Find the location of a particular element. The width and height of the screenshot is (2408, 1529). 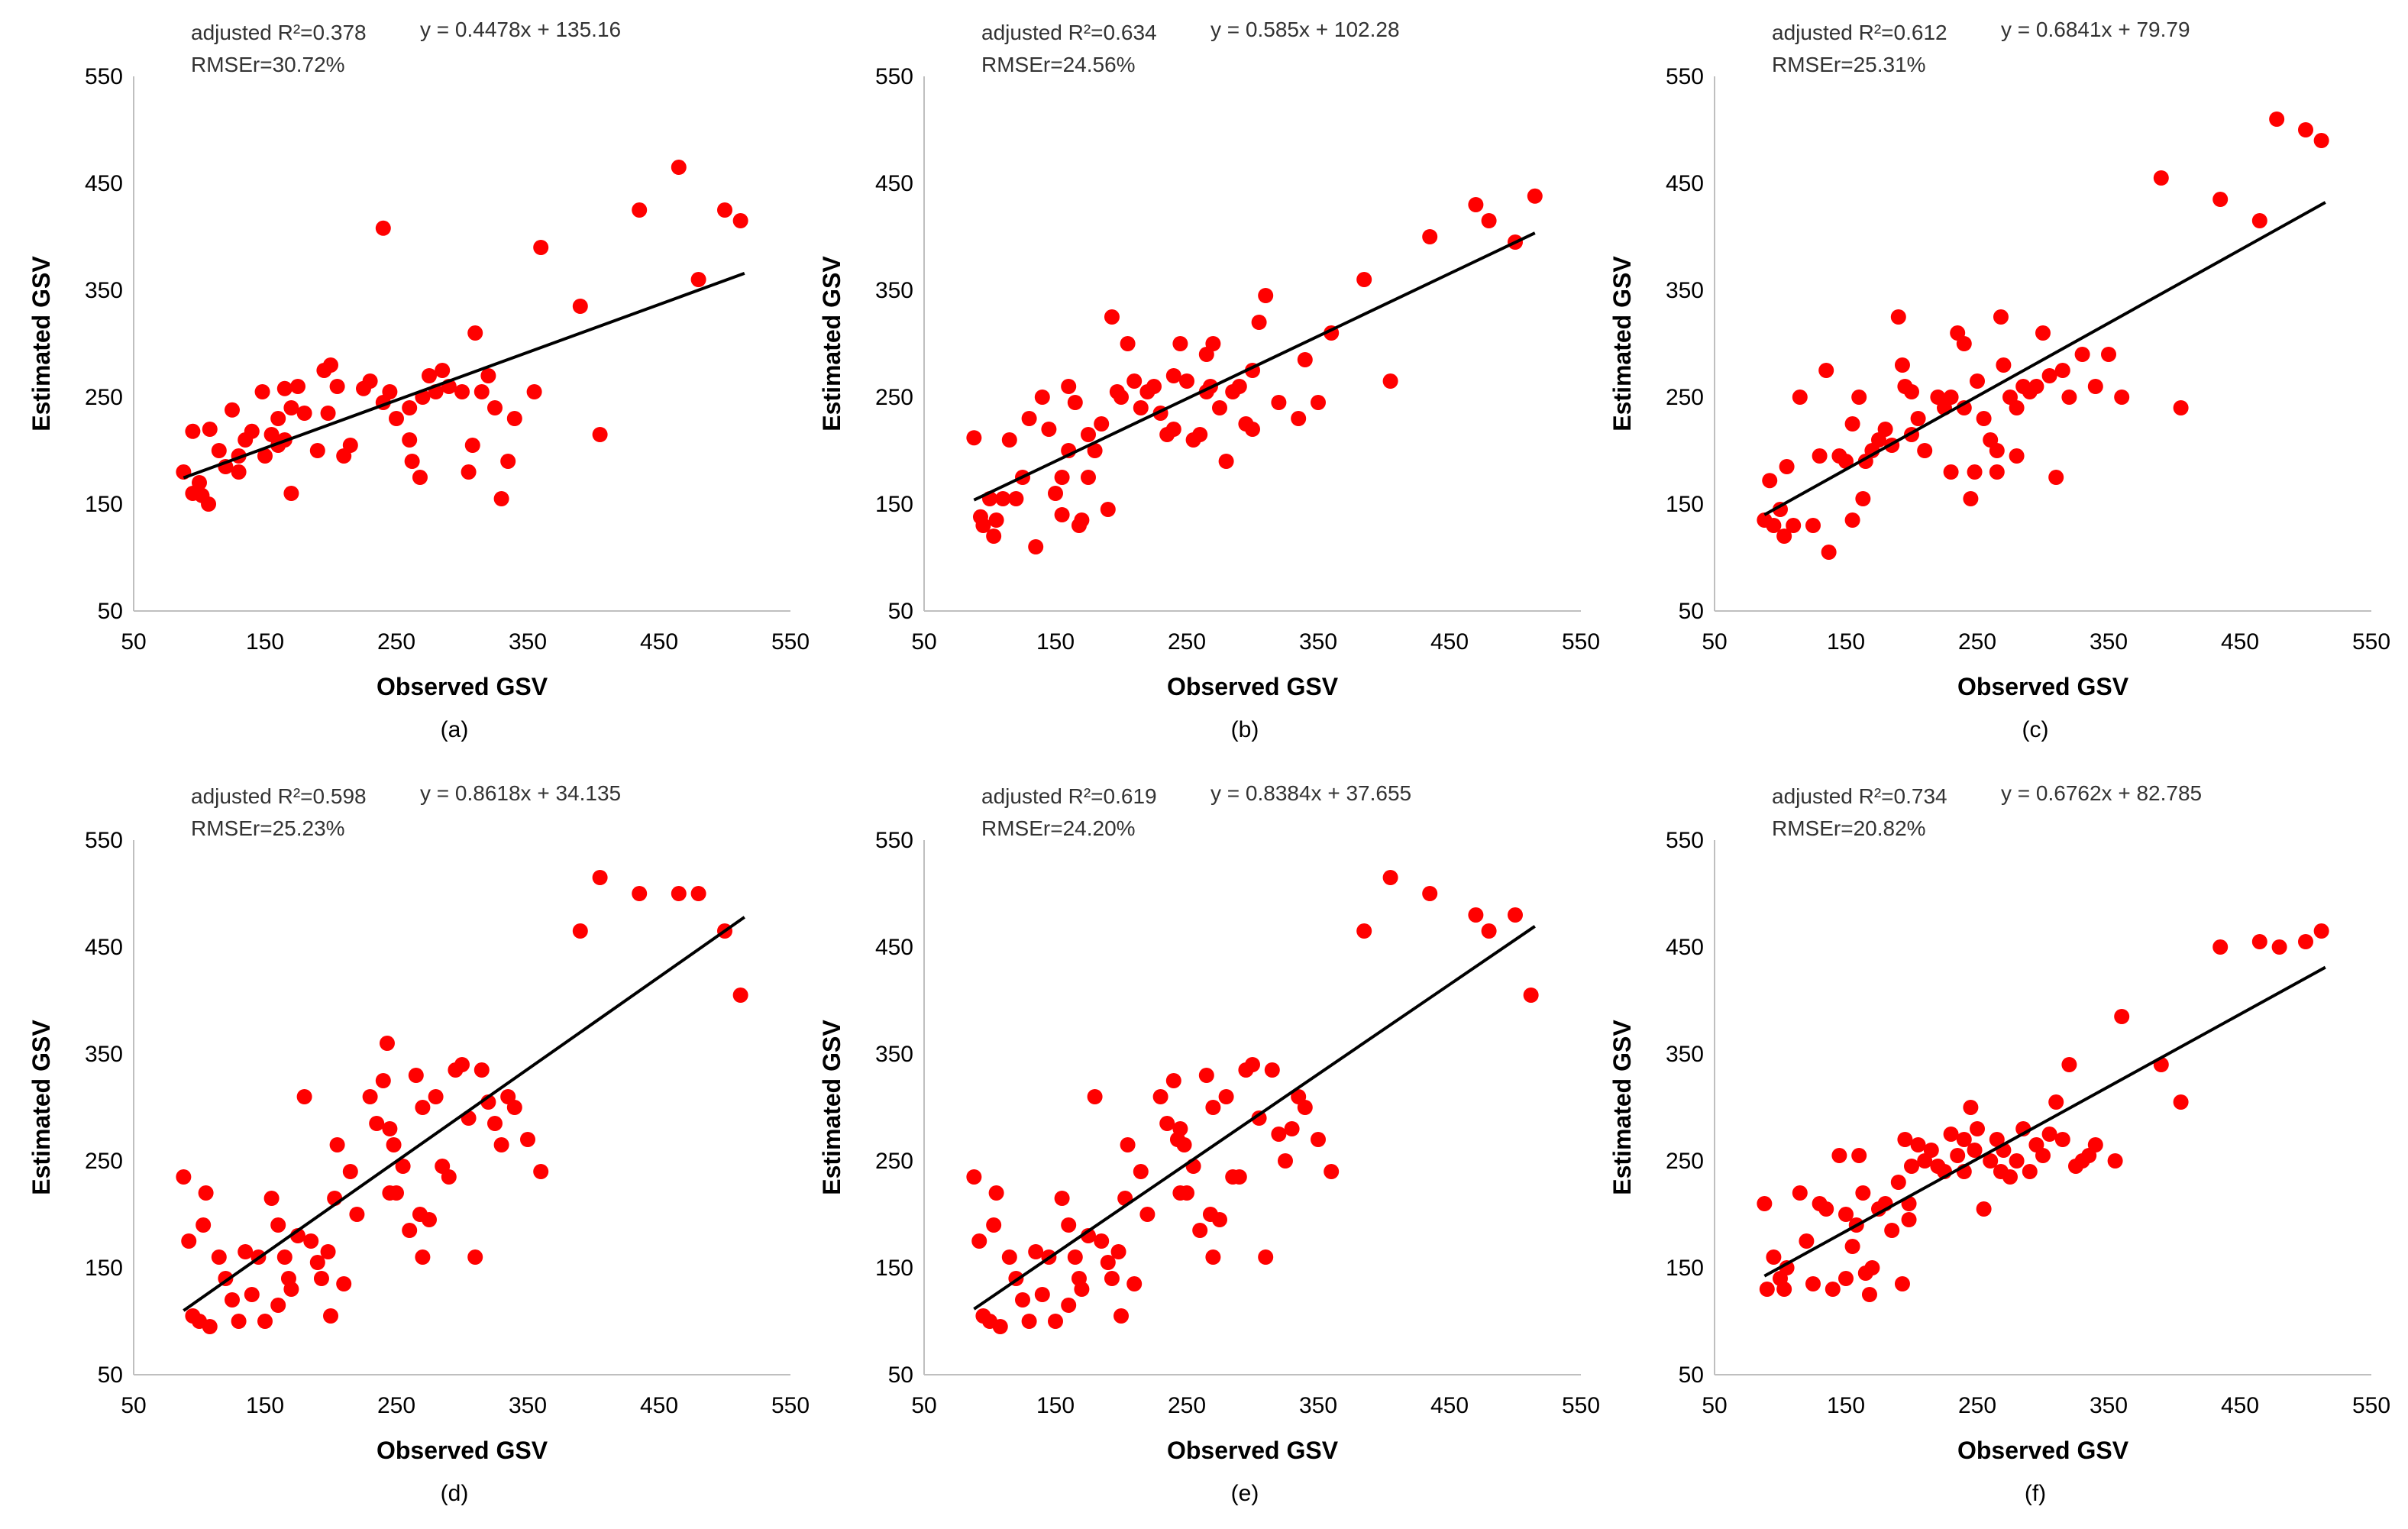

r2-annotation: adjusted R²=0.634 is located at coordinates (1069, 32).